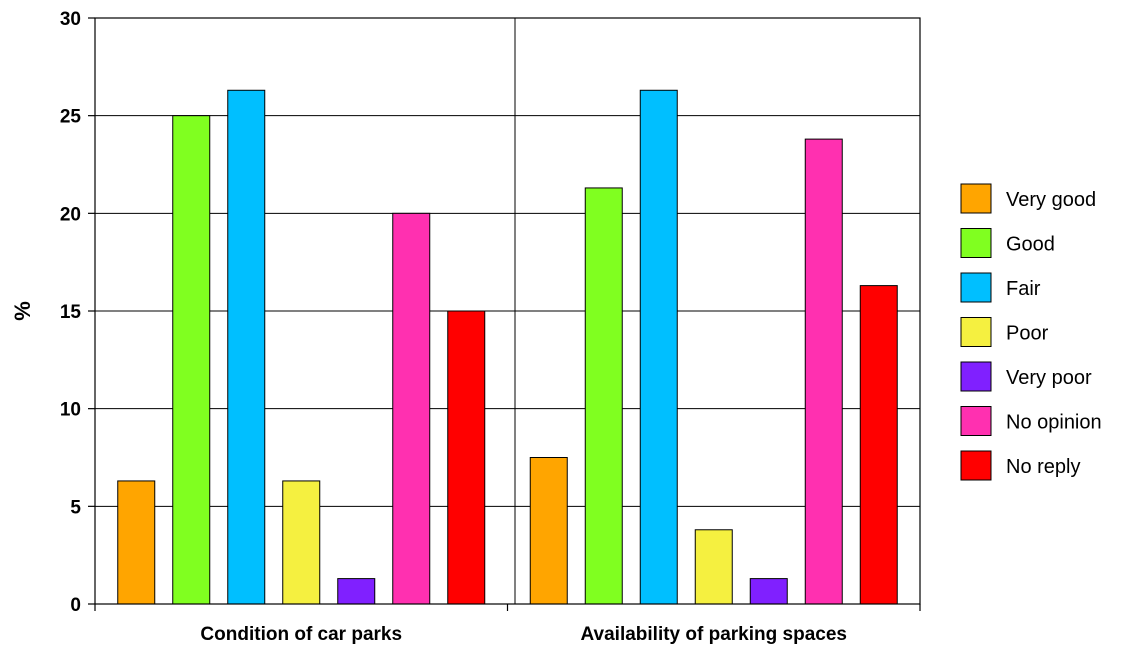 The width and height of the screenshot is (1141, 649). I want to click on y-tick-label: 0, so click(75, 605).